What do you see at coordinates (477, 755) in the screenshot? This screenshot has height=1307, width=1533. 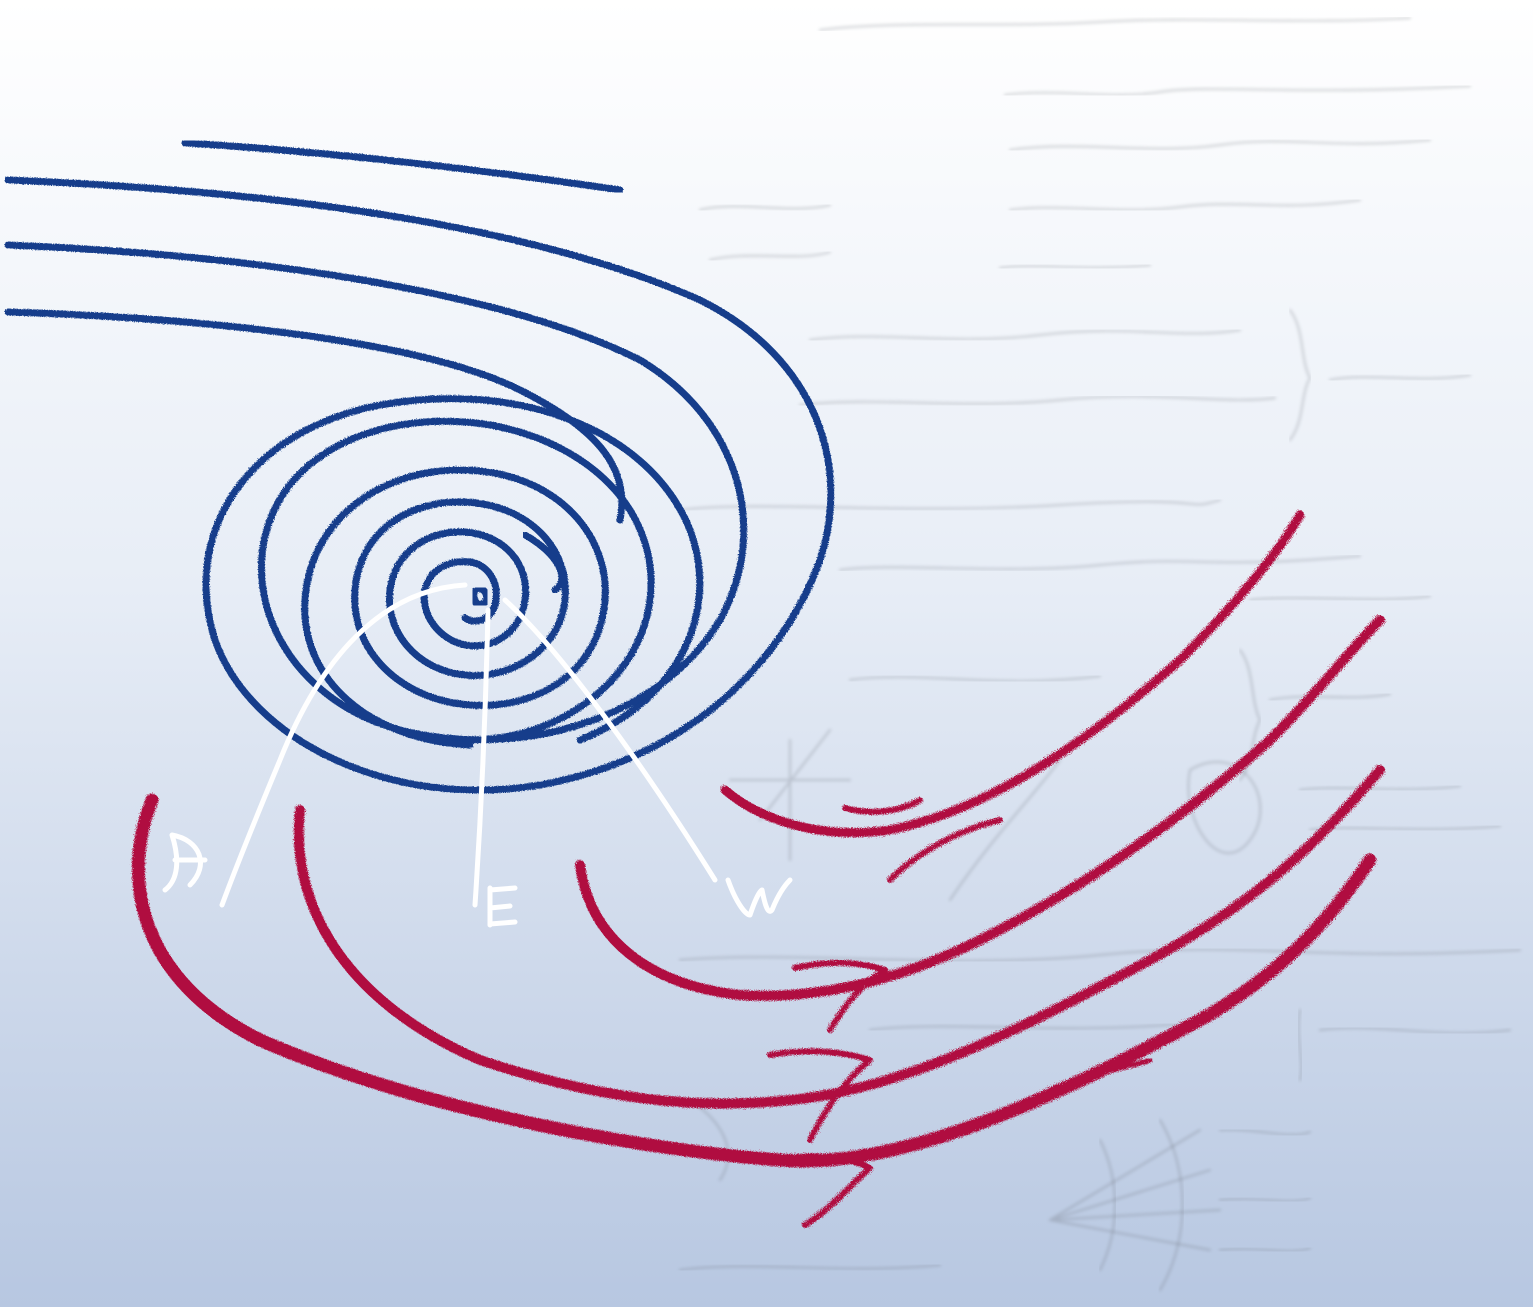 I see `white-chalk-lines` at bounding box center [477, 755].